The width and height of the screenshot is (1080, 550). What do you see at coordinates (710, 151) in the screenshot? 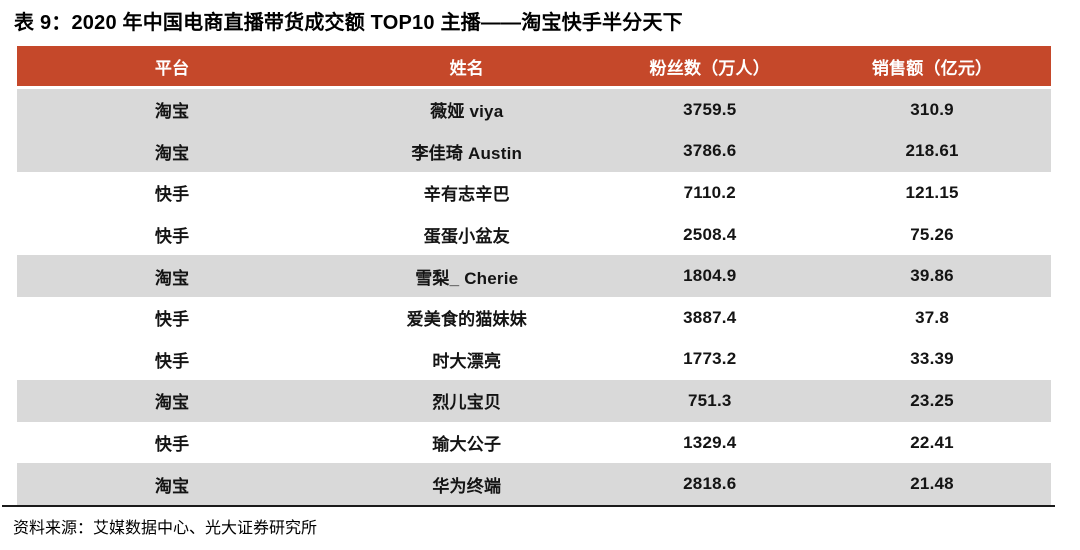
I see `cell-fans: 3786.6` at bounding box center [710, 151].